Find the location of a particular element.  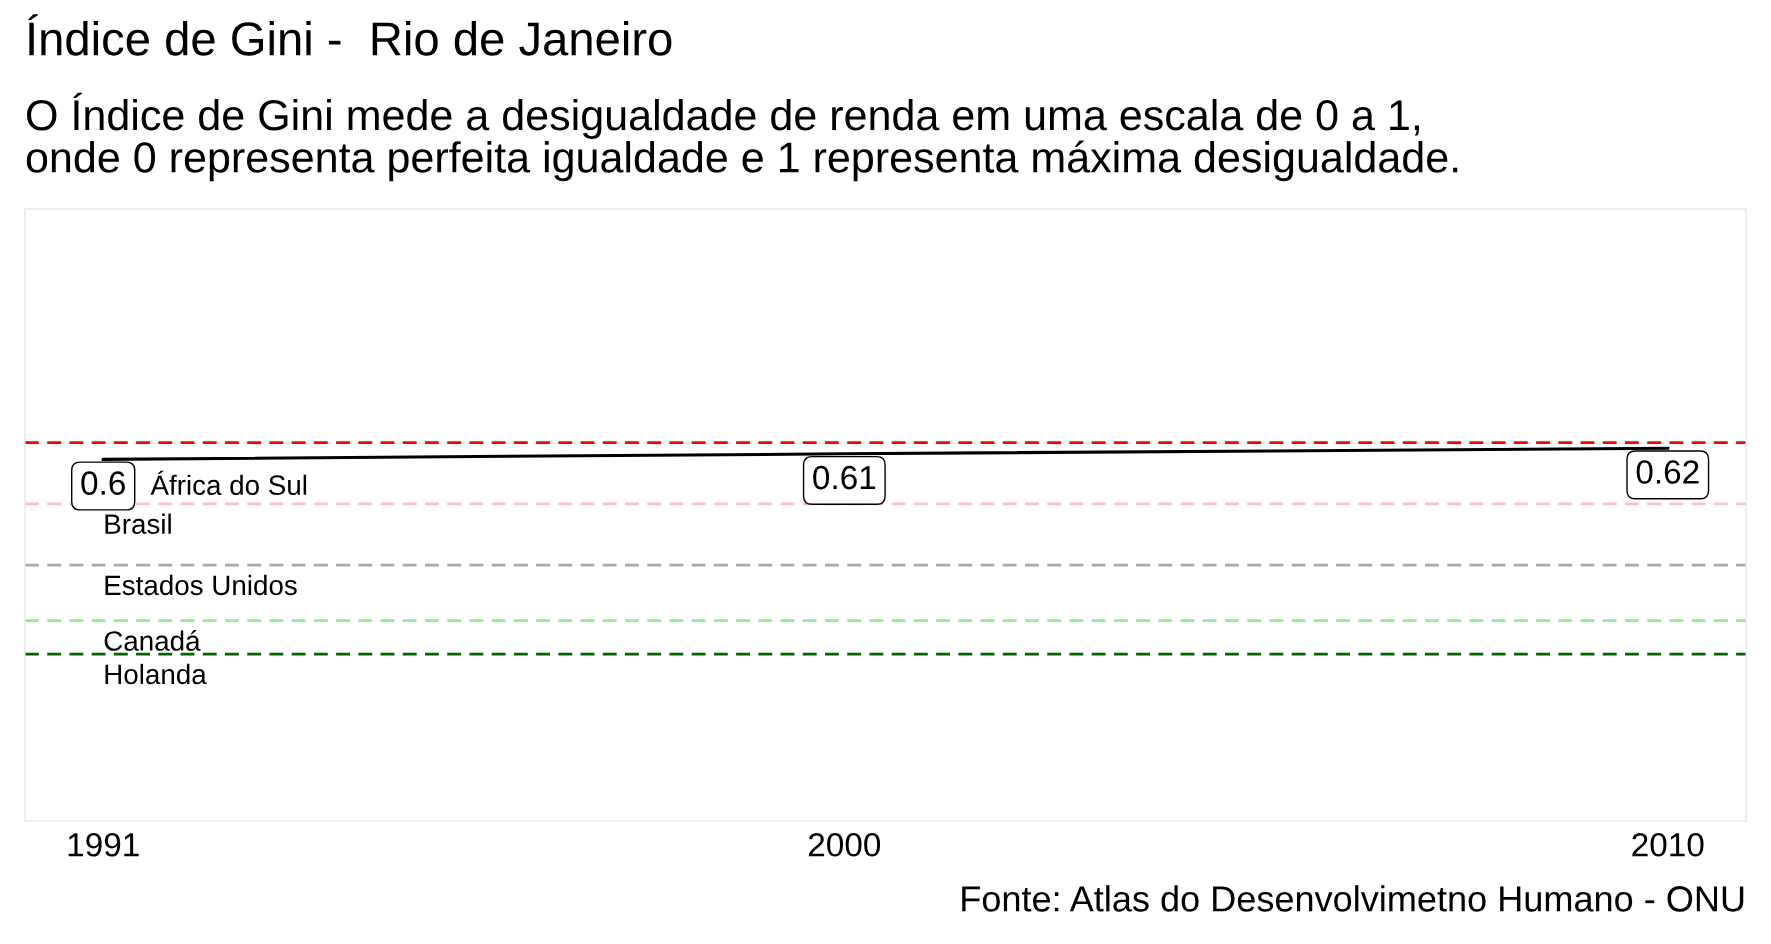

x-tick-label: 1991 is located at coordinates (103, 844).